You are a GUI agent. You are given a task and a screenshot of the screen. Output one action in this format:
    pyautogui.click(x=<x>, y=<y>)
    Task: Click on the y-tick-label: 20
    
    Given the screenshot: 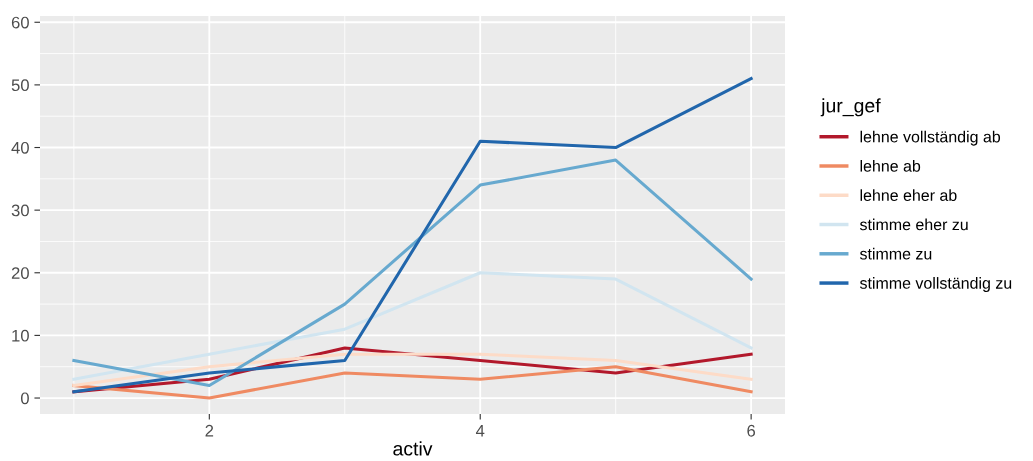 What is the action you would take?
    pyautogui.click(x=20, y=273)
    